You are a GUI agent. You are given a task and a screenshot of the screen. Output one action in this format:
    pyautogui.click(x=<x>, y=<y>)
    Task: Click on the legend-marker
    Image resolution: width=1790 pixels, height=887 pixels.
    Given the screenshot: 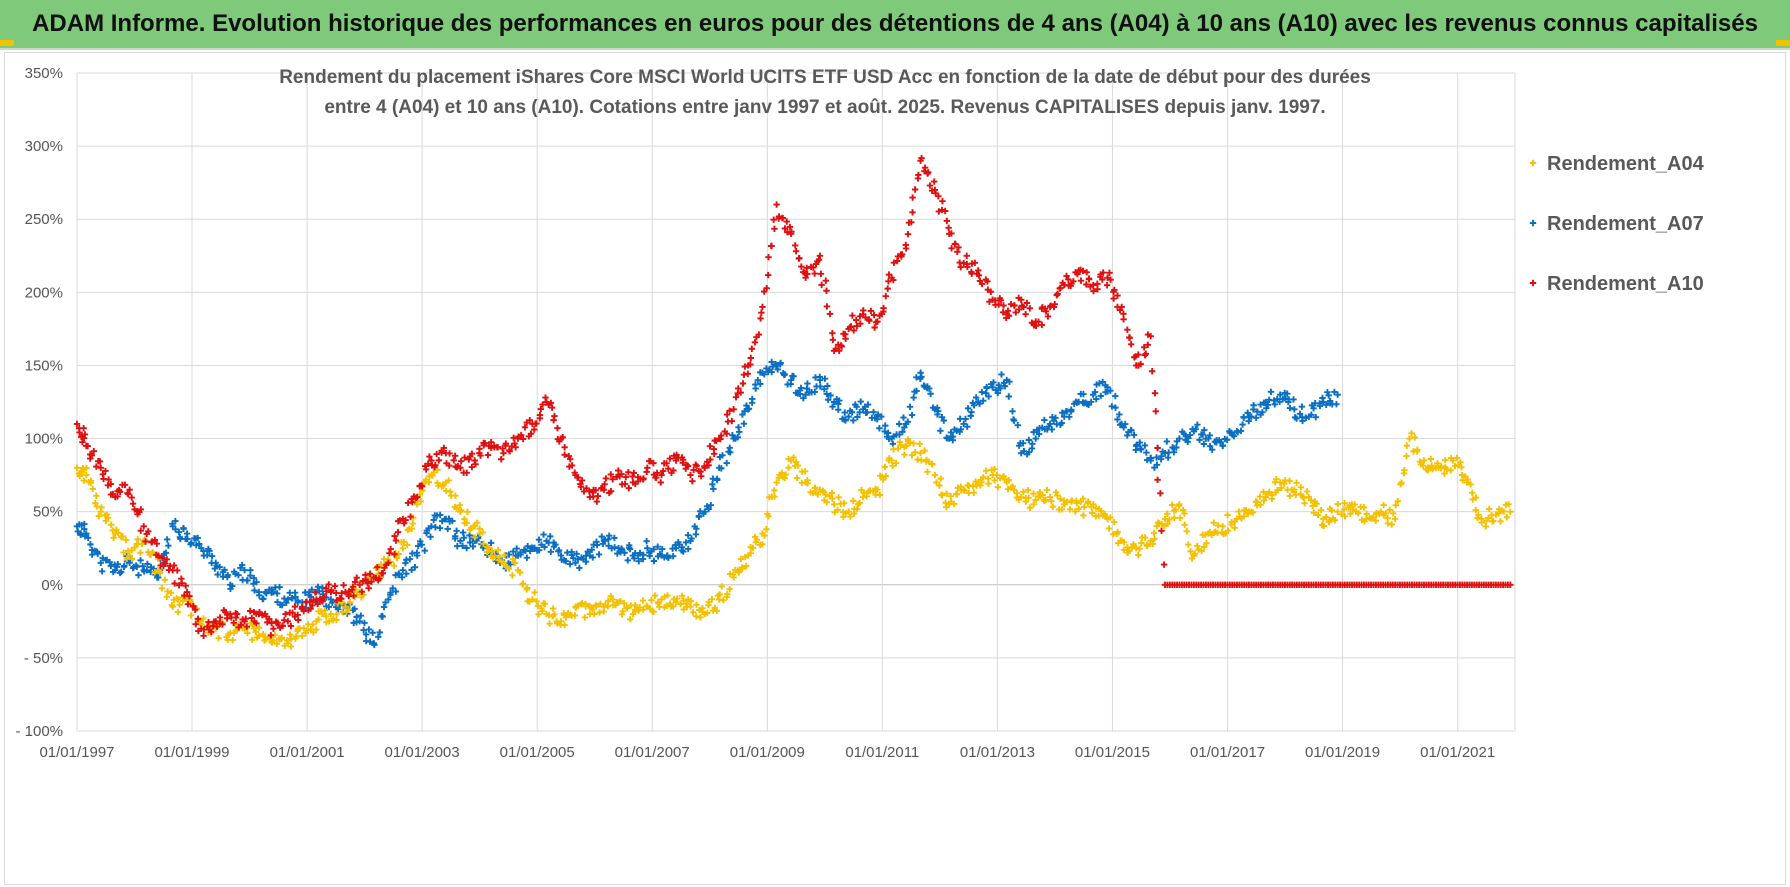 What is the action you would take?
    pyautogui.click(x=1533, y=283)
    